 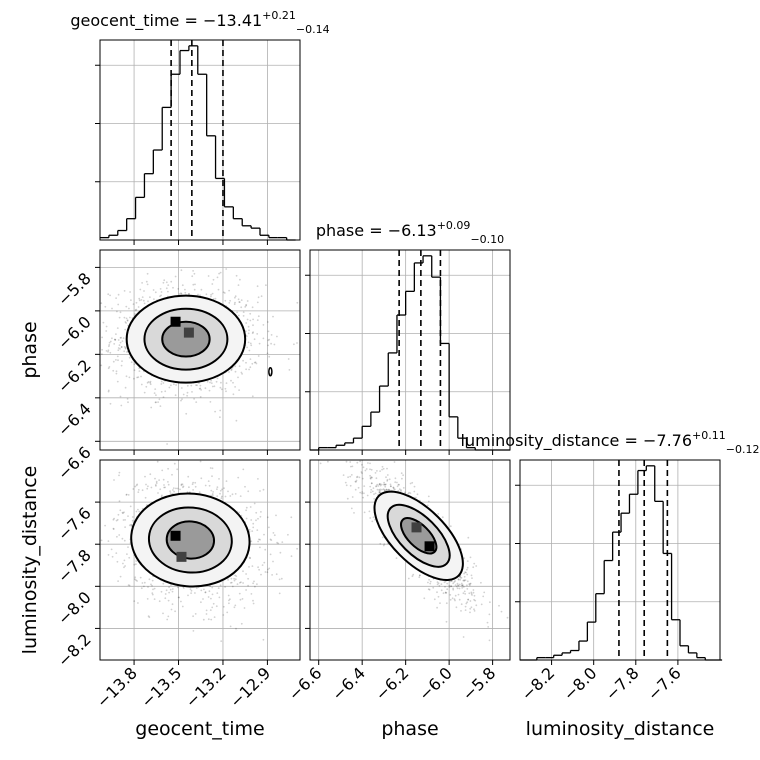 I want to click on title-luminosity-distance: luminosity_distance = −7.76+0.11−0.12, so click(x=610, y=442).